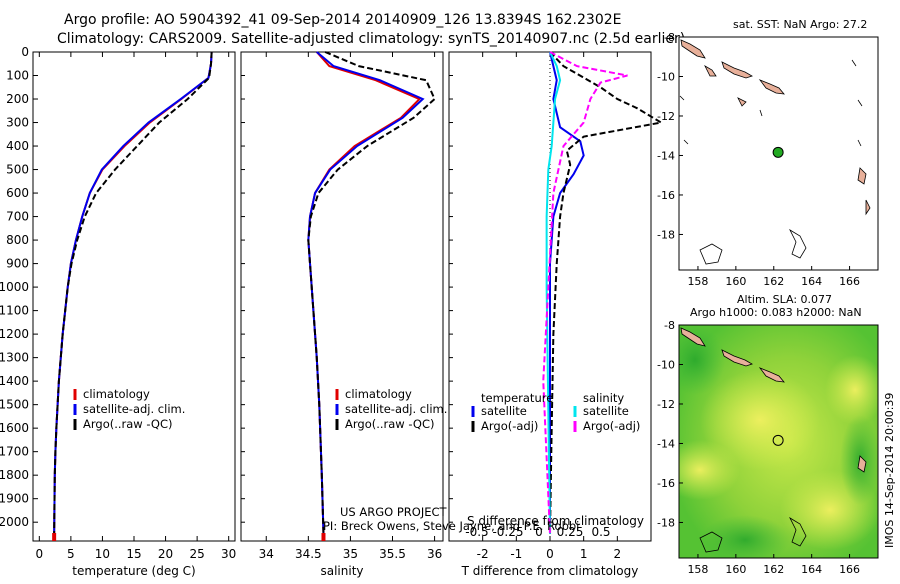 This screenshot has width=900, height=584. I want to click on x-axis-label-difference: T difference from climatology, so click(550, 571).